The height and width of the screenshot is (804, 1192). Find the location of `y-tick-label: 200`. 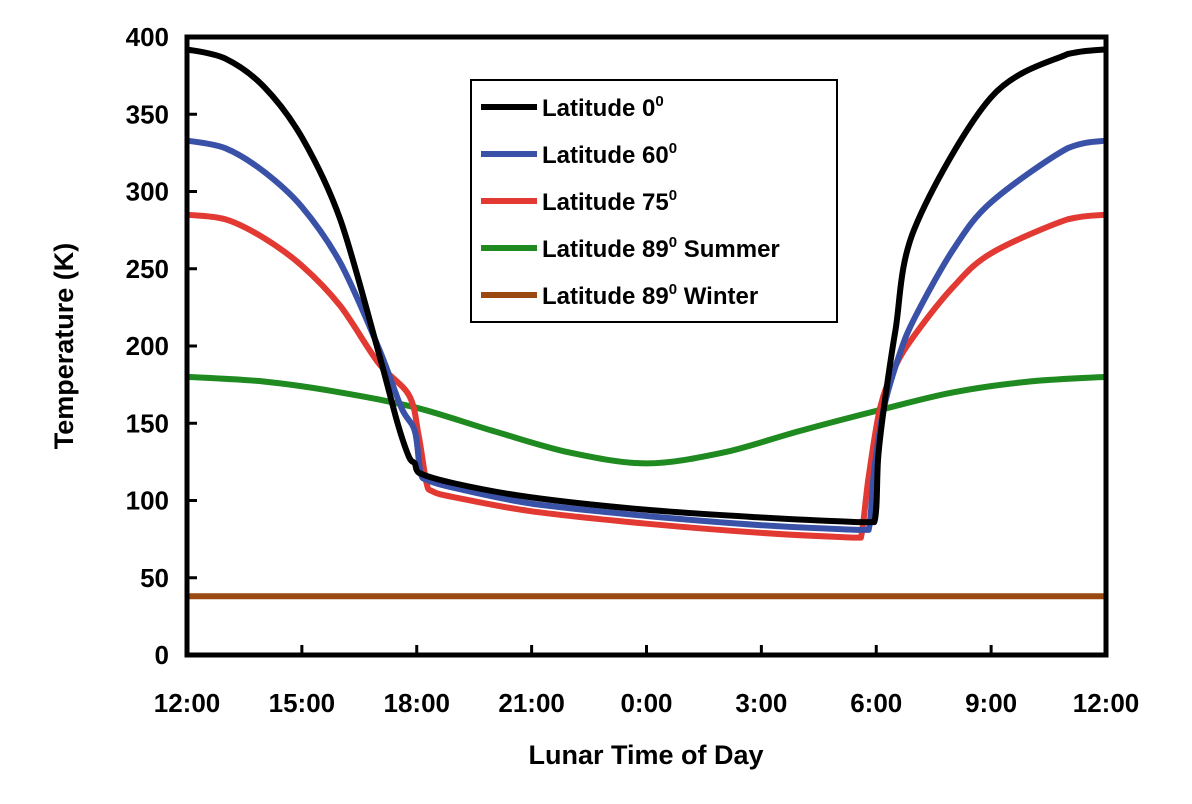

y-tick-label: 200 is located at coordinates (147, 346).